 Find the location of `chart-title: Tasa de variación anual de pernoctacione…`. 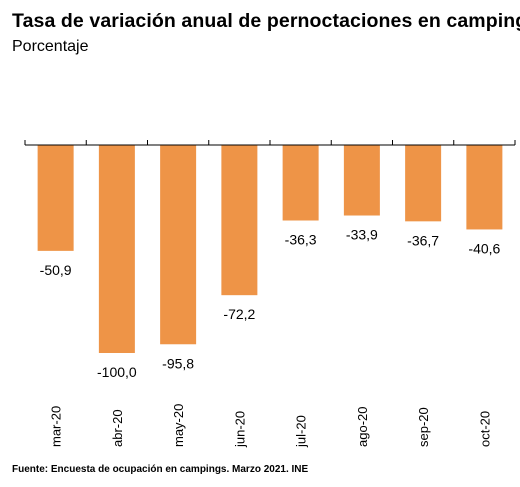

chart-title: Tasa de variación anual de pernoctacione… is located at coordinates (266, 21).